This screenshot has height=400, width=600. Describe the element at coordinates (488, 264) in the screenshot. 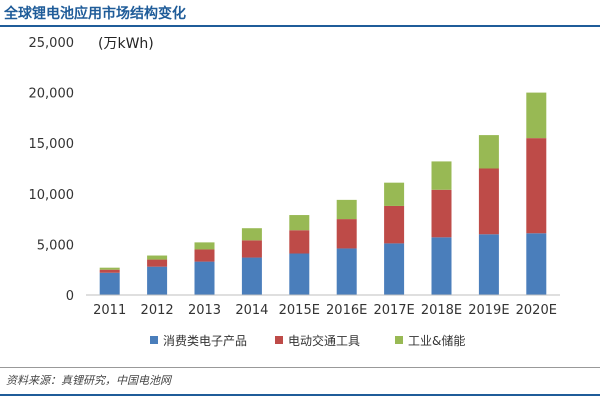

I see `bar-segment-1-2019E` at that location.